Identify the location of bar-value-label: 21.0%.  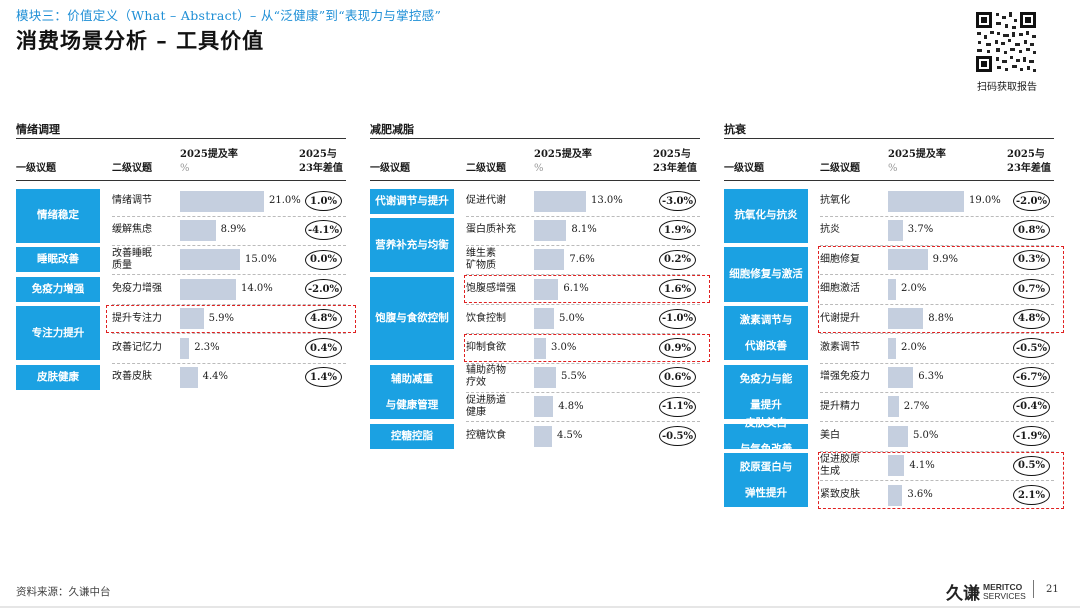
(285, 200).